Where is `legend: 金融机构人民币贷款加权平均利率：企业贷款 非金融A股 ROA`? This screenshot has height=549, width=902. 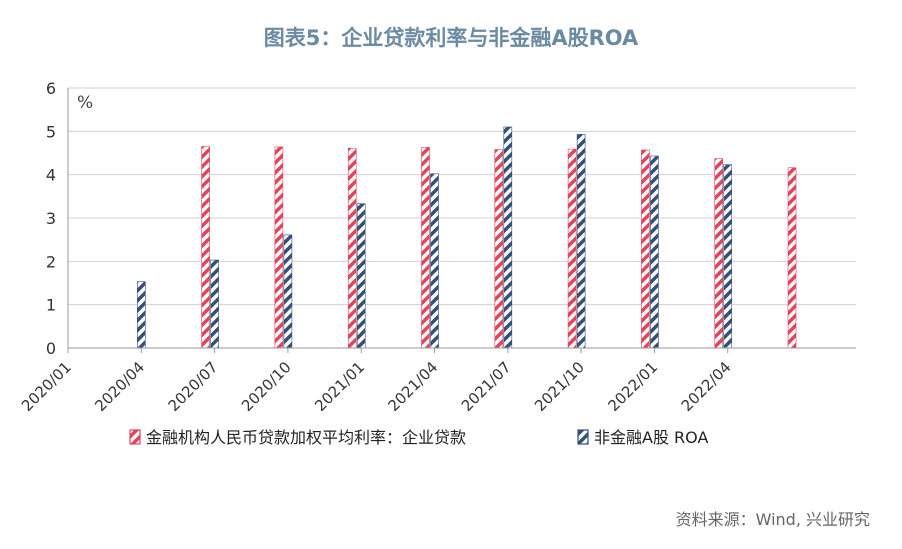 legend: 金融机构人民币贷款加权平均利率：企业贷款 非金融A股 ROA is located at coordinates (418, 437).